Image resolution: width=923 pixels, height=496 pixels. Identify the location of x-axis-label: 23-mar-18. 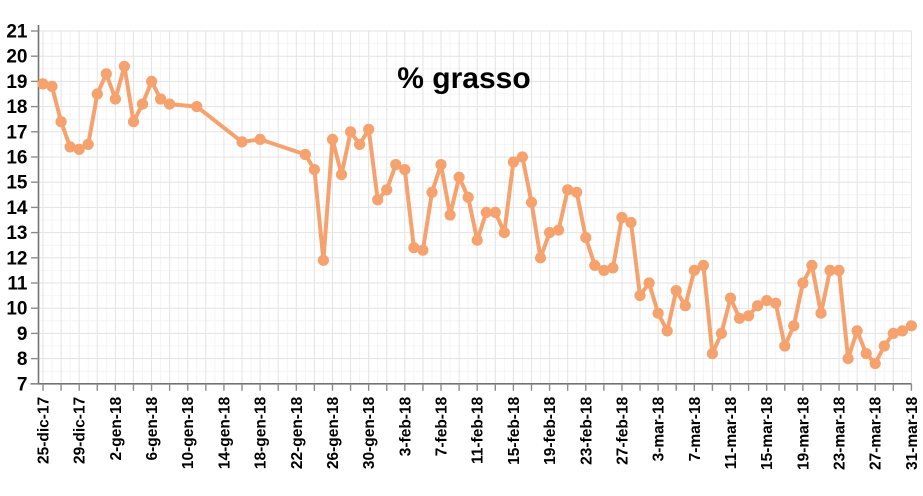
(840, 433).